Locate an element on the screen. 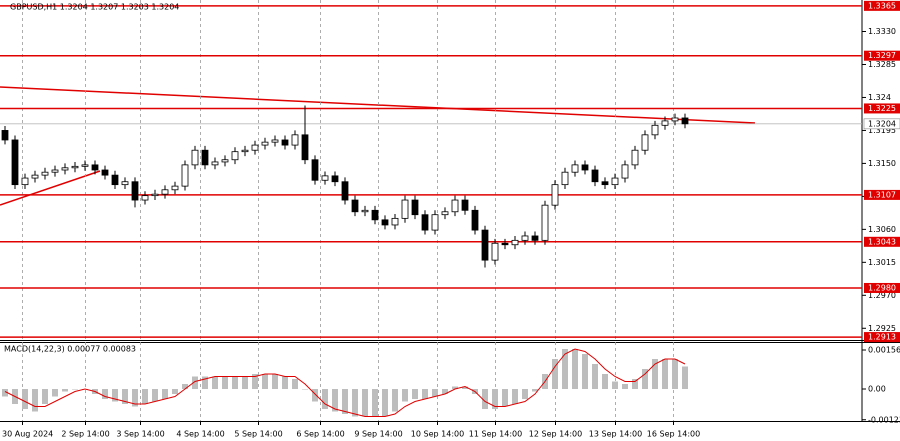 The width and height of the screenshot is (900, 441). last-price-box is located at coordinates (881, 124).